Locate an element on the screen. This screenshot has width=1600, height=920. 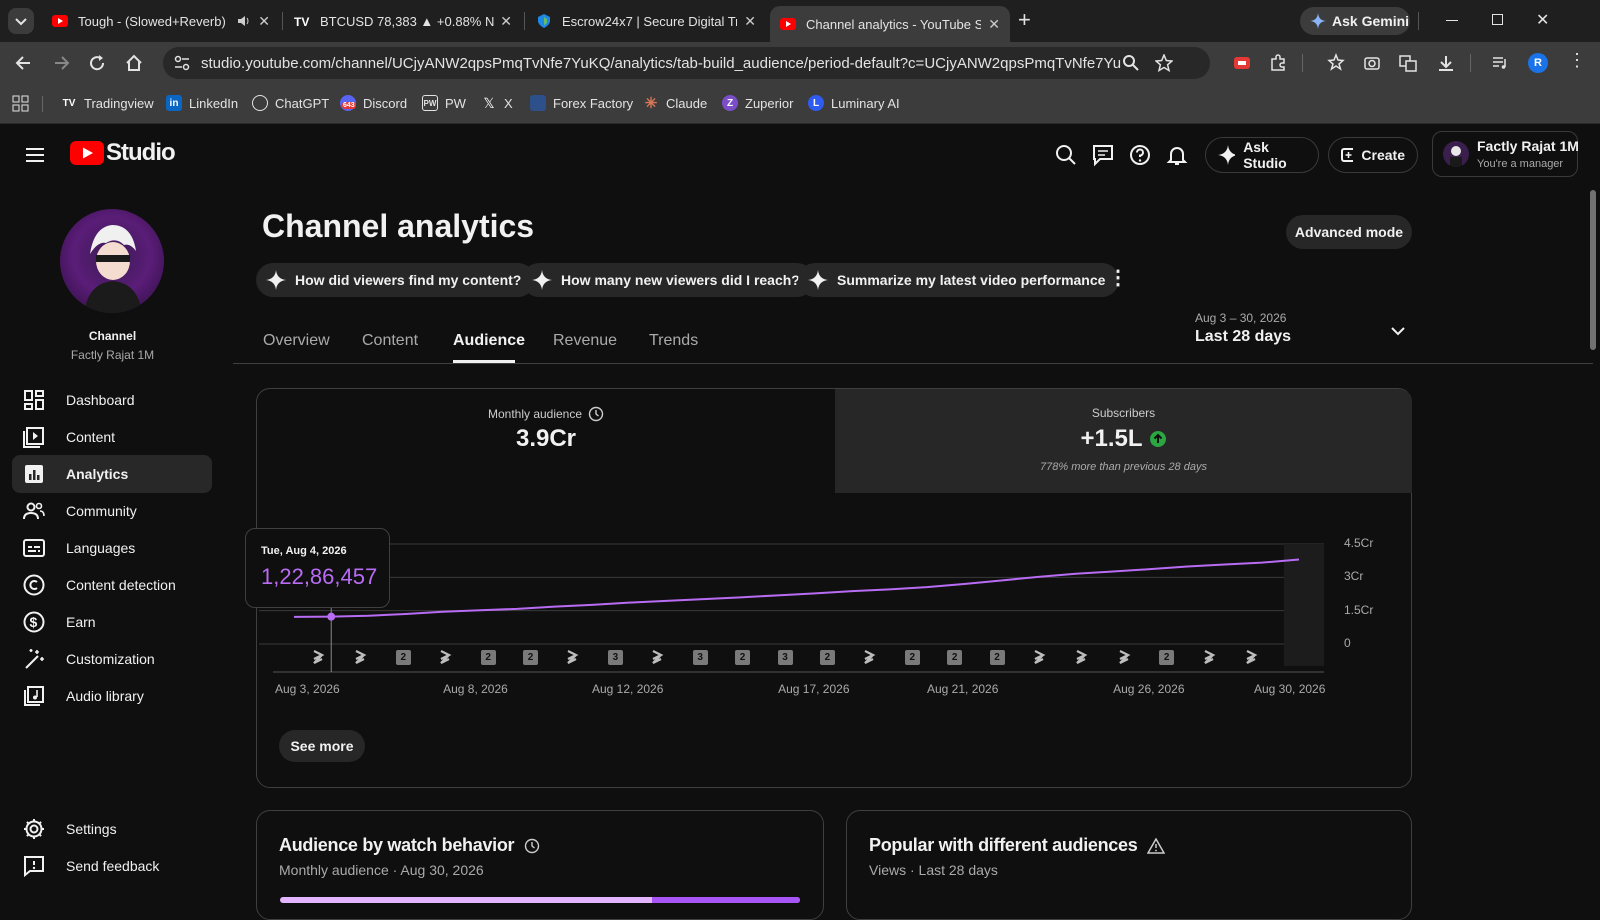
suggestion-chip: How many new viewers did I reach? is located at coordinates (668, 280).